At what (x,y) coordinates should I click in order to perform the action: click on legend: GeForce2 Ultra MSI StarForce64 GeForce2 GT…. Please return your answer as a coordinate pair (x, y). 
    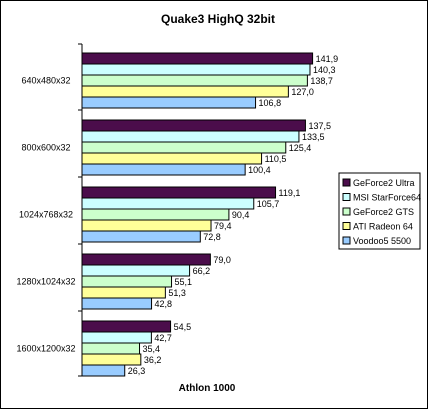
    Looking at the image, I should click on (379, 211).